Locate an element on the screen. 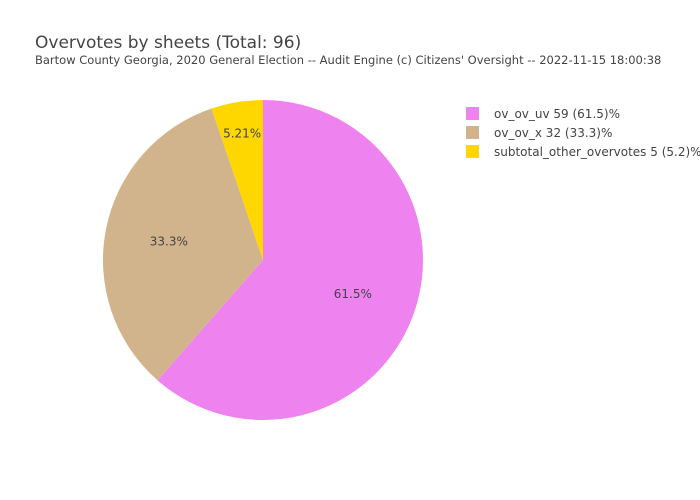 The width and height of the screenshot is (700, 500). slice-label-subtotal-other-overvotes: 5.21% is located at coordinates (242, 134).